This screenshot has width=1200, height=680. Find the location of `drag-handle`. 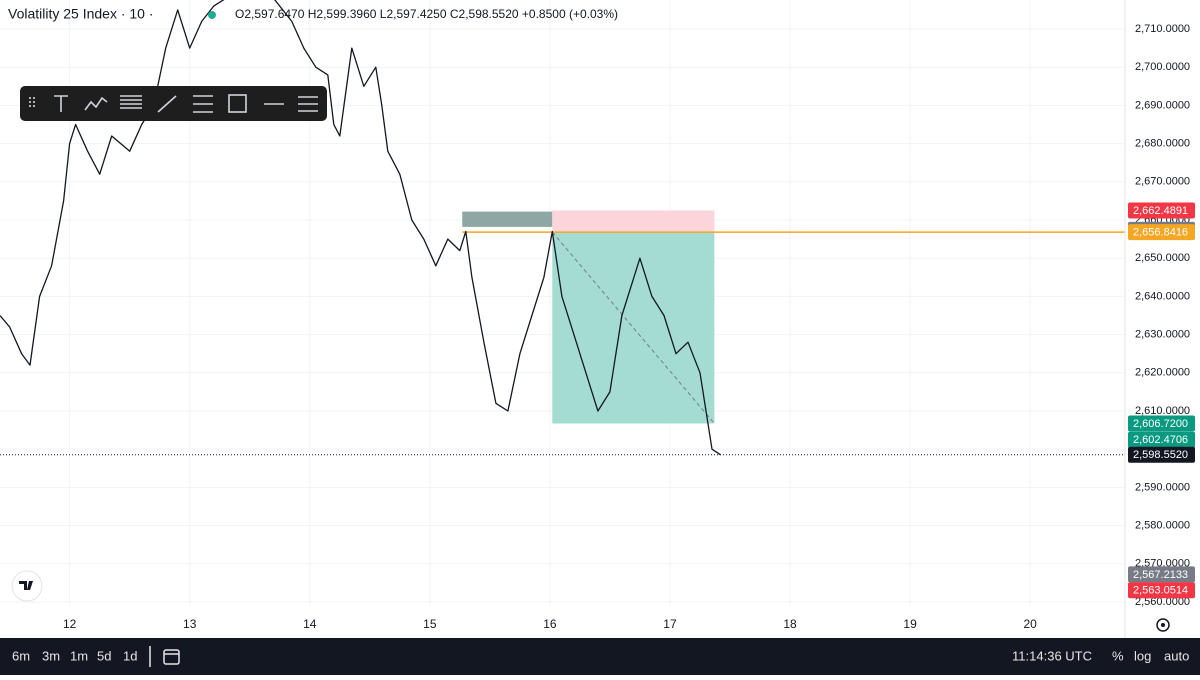

drag-handle is located at coordinates (32, 103).